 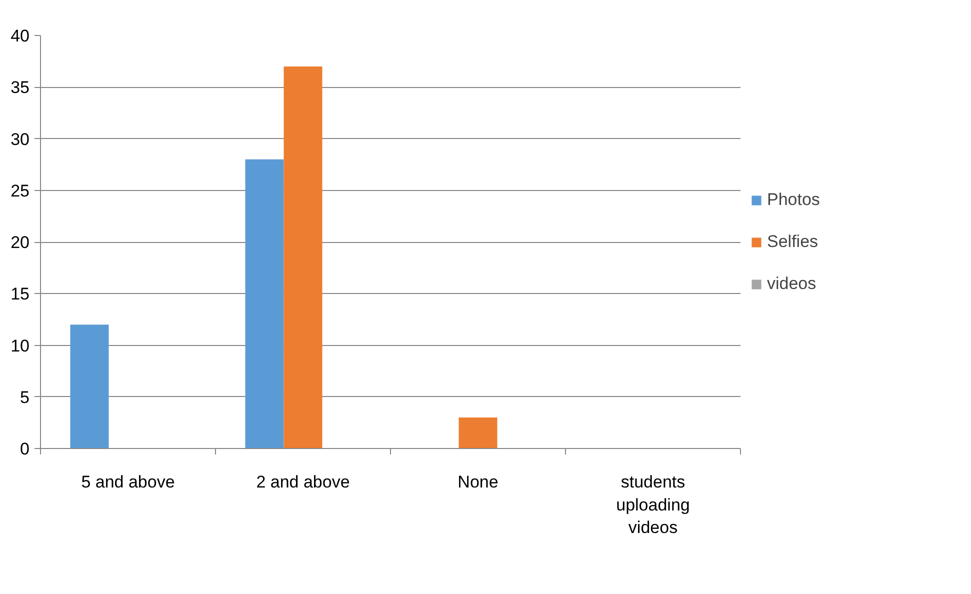 I want to click on y-tick-label: 25, so click(x=20, y=190).